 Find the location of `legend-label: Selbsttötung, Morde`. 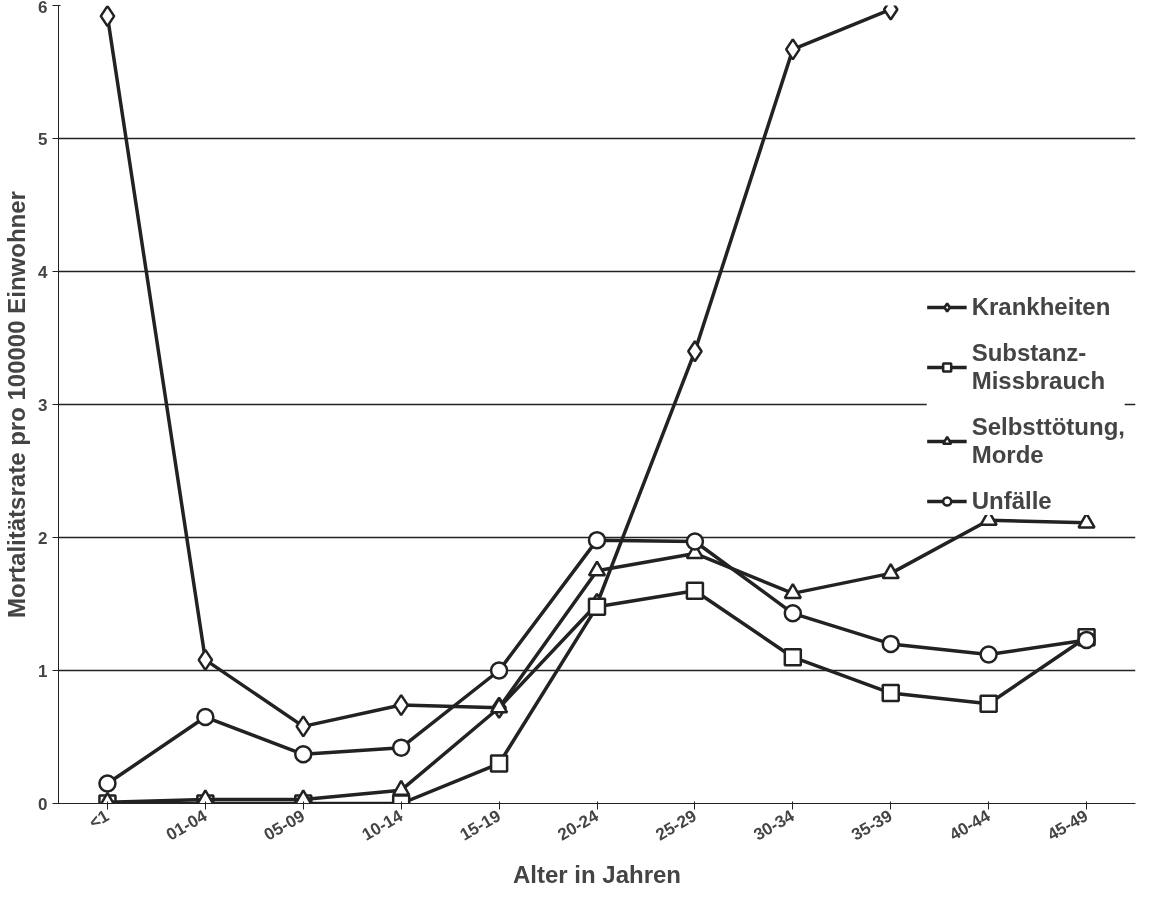

legend-label: Selbsttötung, Morde is located at coordinates (1048, 441).